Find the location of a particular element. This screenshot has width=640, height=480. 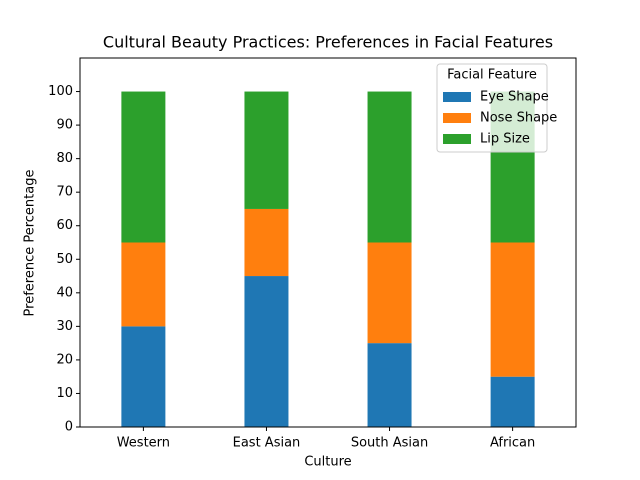

y-tick-label: 20 is located at coordinates (64, 359).